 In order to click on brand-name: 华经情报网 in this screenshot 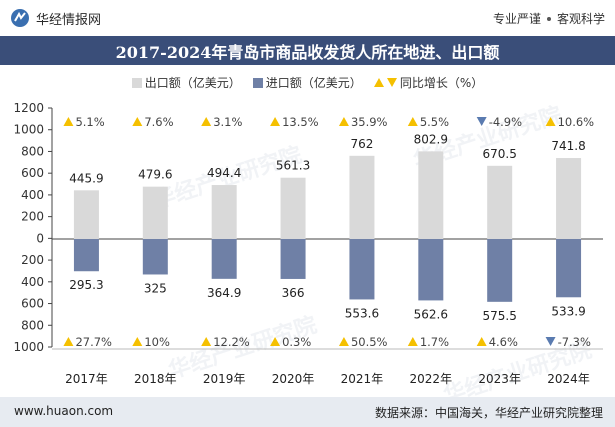, I will do `click(69, 20)`.